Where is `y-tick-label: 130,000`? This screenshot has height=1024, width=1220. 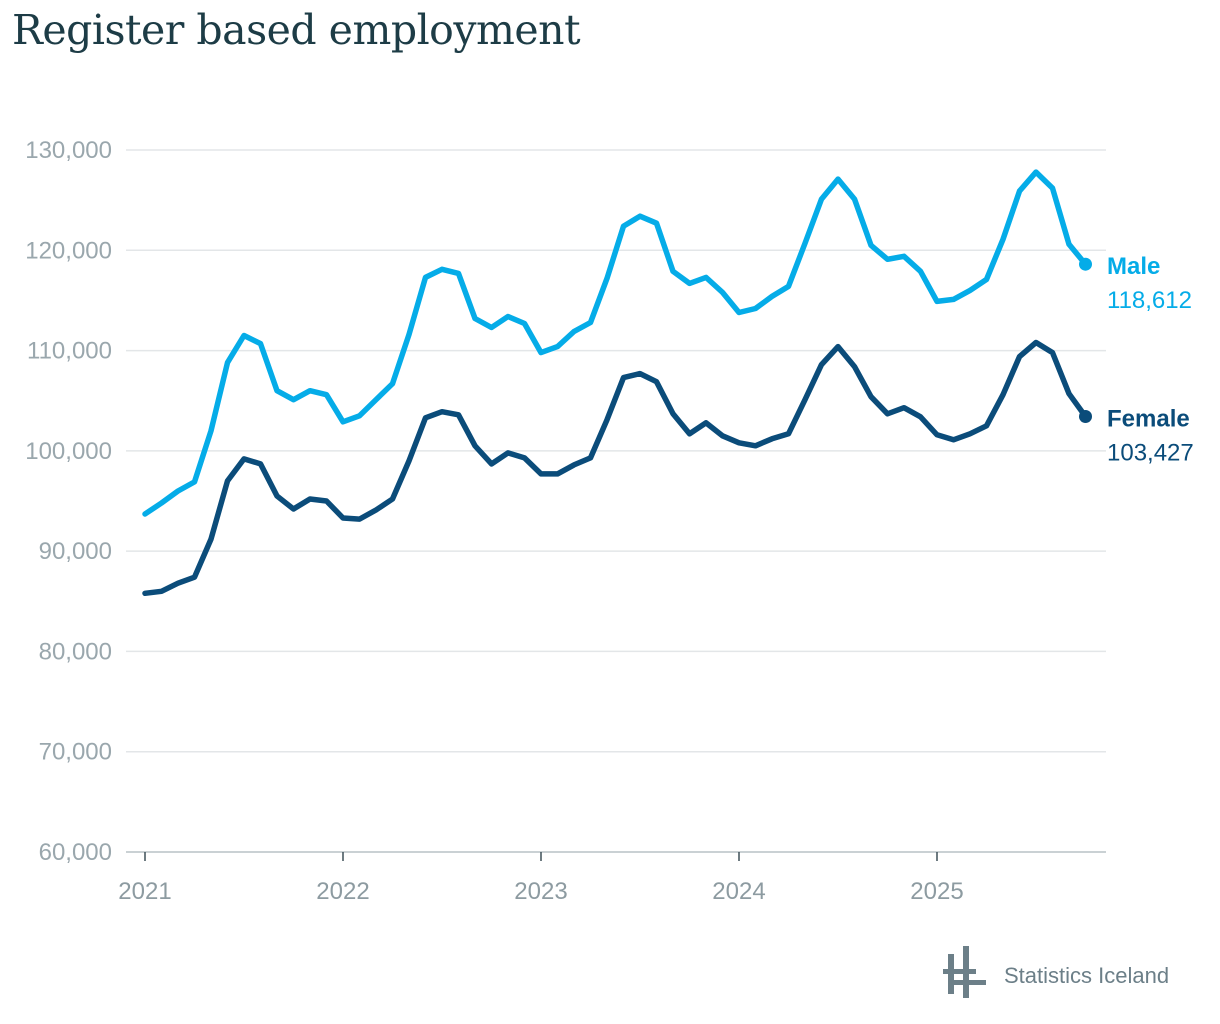
y-tick-label: 130,000 is located at coordinates (68, 150).